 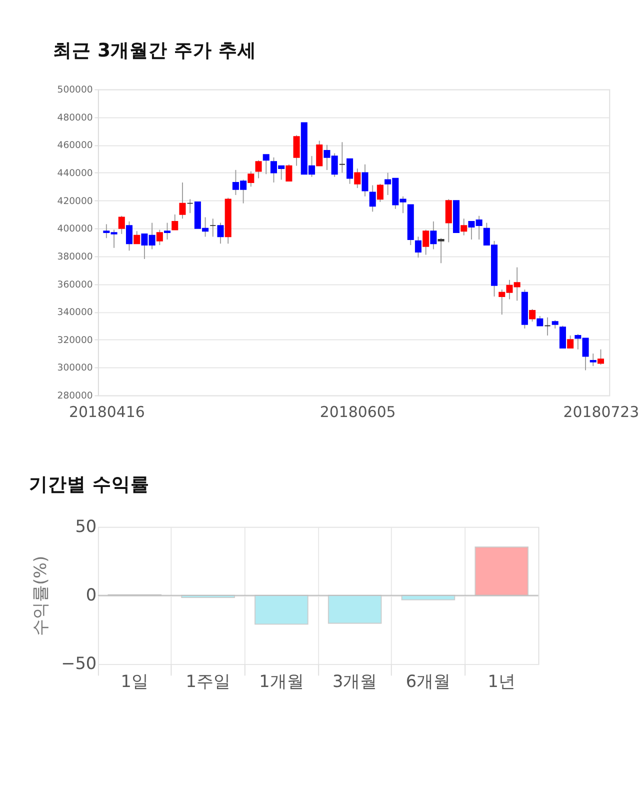 I want to click on y-tick-label: −50, so click(x=79, y=663).